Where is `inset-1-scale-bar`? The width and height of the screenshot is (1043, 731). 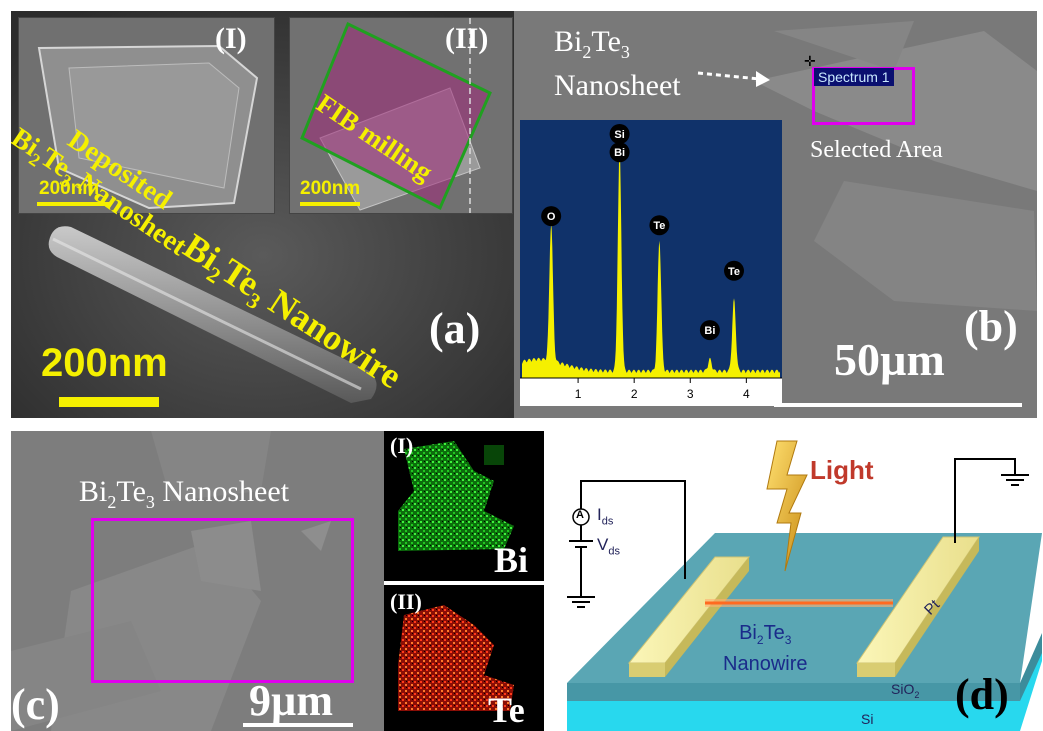 inset-1-scale-bar is located at coordinates (73, 204).